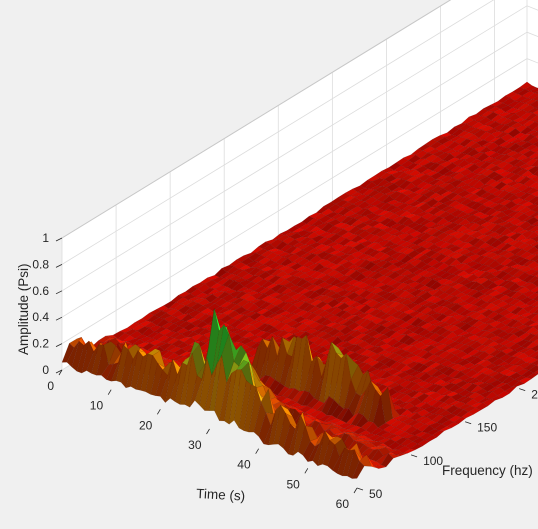  Describe the element at coordinates (221, 495) in the screenshot. I see `x-axis-label: Time (s)` at that location.